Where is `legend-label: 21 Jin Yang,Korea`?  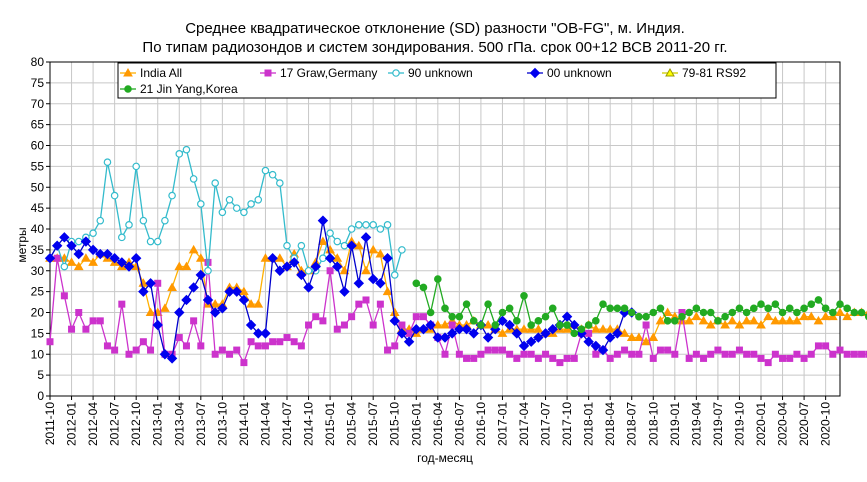
legend-label: 21 Jin Yang,Korea is located at coordinates (189, 89).